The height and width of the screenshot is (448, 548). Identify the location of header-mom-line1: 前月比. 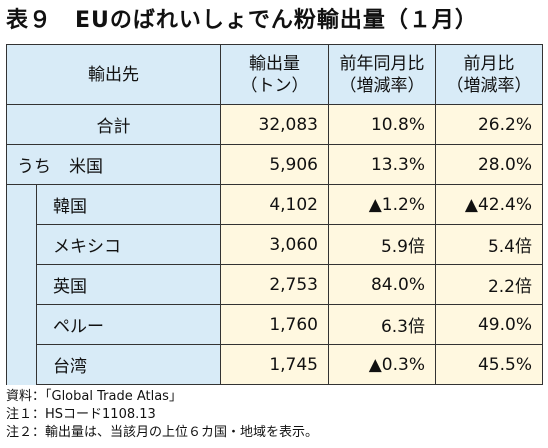
(489, 63).